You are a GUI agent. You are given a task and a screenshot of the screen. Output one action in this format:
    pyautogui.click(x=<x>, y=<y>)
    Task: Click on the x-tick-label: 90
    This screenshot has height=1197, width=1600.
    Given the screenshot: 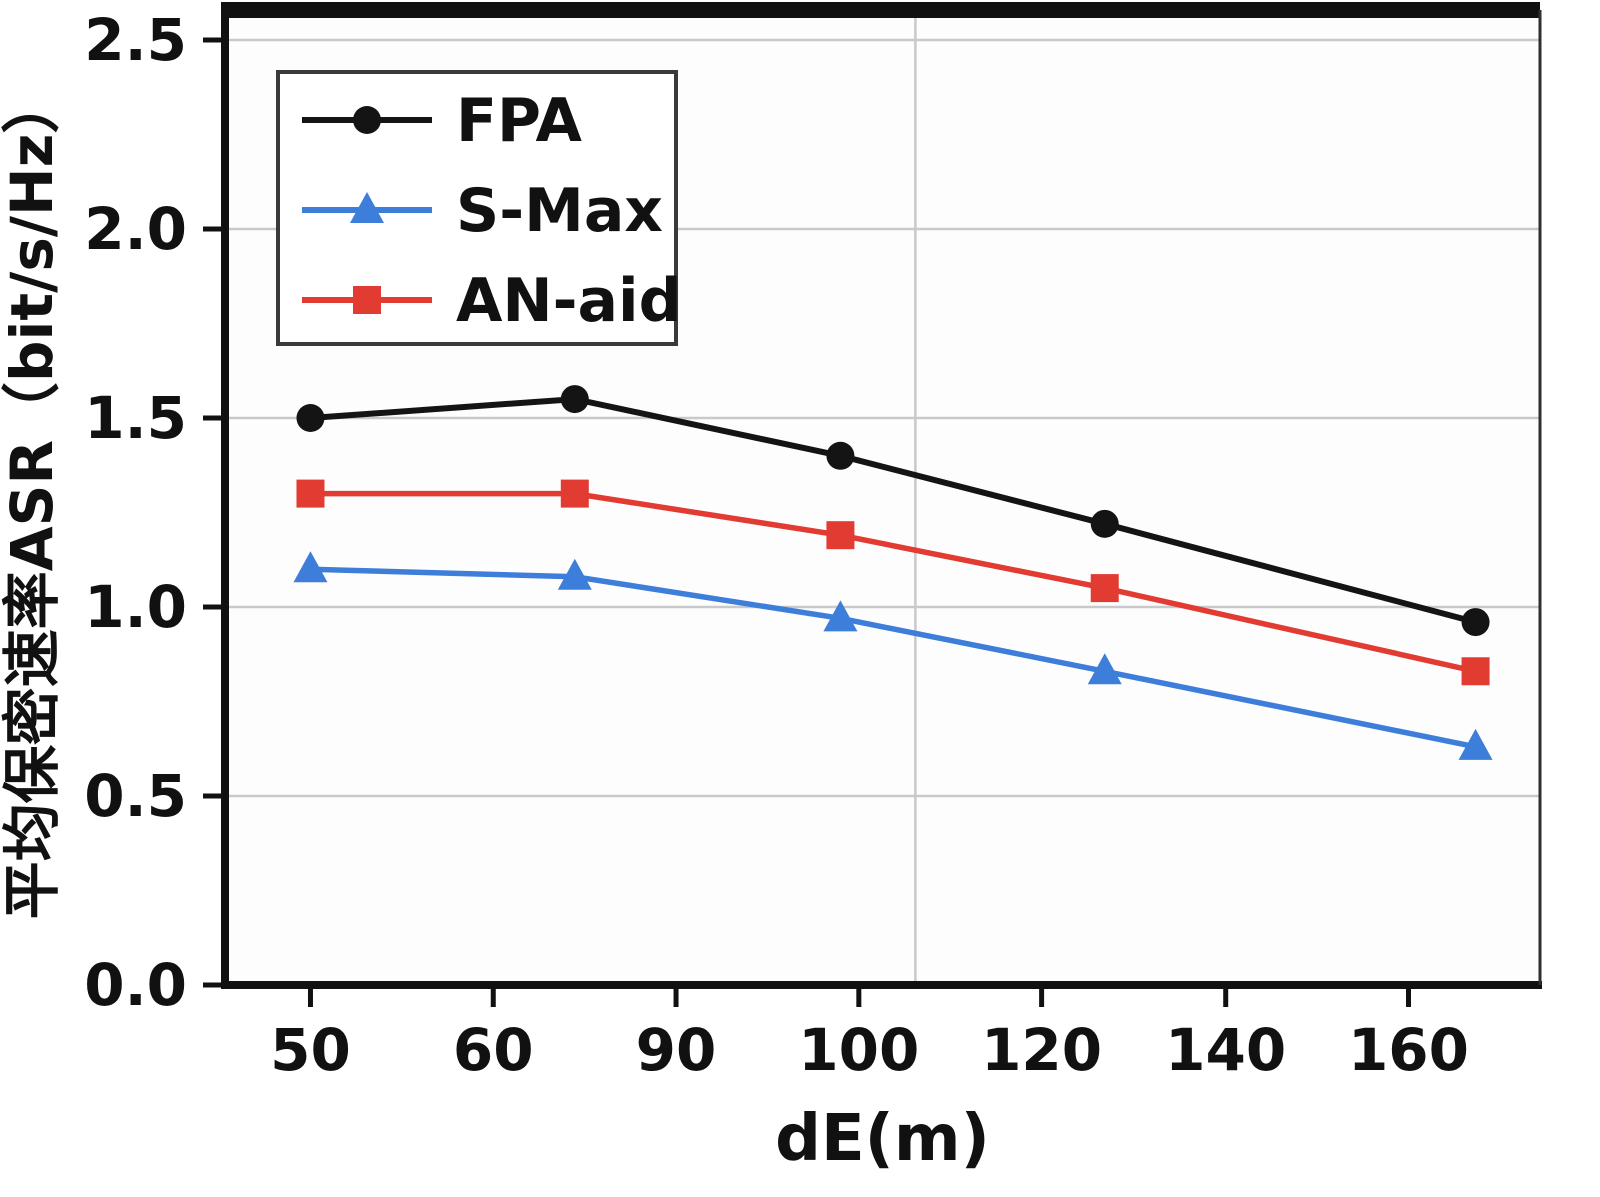 What is the action you would take?
    pyautogui.click(x=676, y=1050)
    